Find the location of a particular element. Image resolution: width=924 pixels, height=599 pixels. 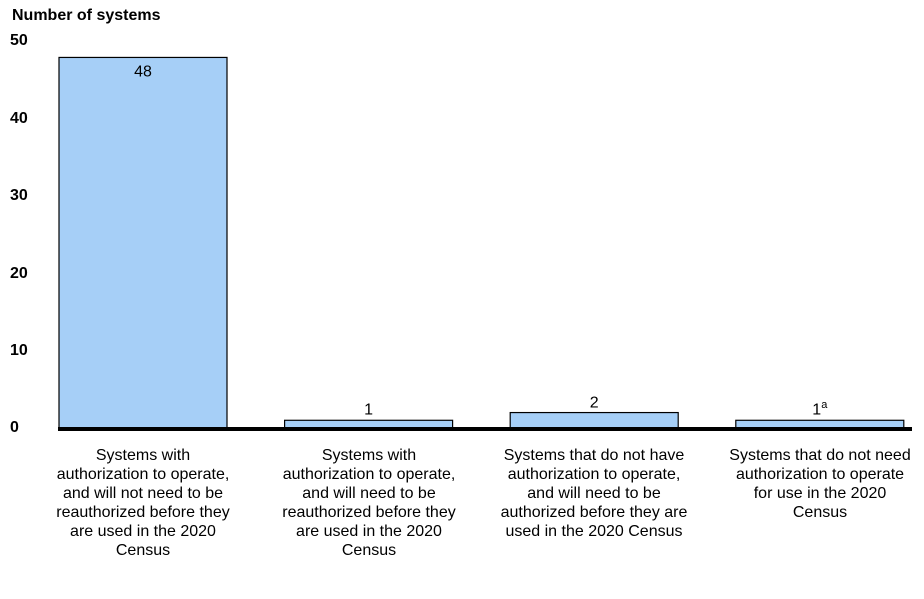

y-tick-label: 0 is located at coordinates (14, 427).